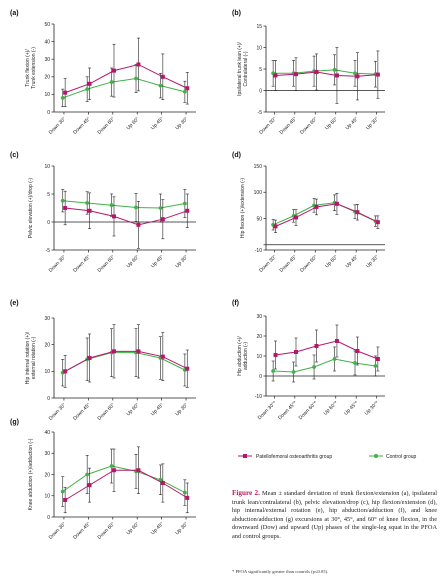  What do you see at coordinates (31, 208) in the screenshot?
I see `y-axis-label: Pelvic elevation (+)/drop (-)` at bounding box center [31, 208].